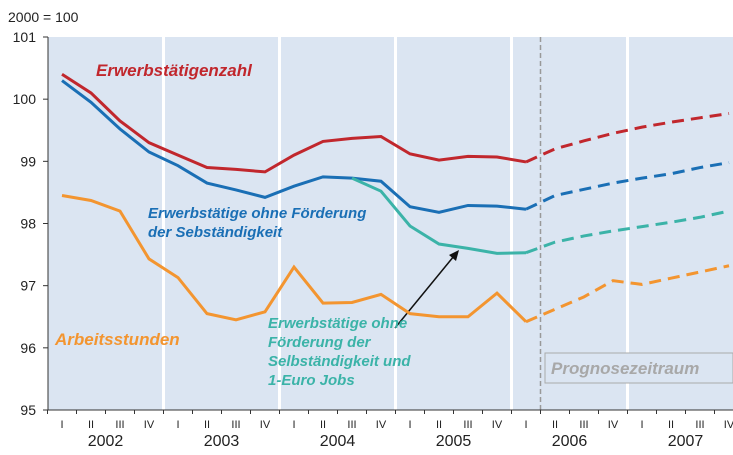 This screenshot has height=455, width=733. Describe the element at coordinates (28, 410) in the screenshot. I see `y-tick-label: 95` at that location.